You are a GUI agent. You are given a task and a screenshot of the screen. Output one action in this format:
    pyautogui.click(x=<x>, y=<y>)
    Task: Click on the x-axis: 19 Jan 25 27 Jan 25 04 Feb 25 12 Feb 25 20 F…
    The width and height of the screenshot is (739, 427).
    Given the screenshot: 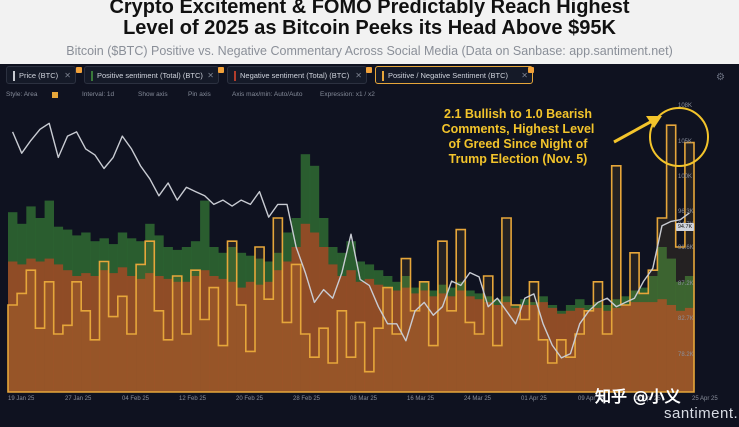 What is the action you would take?
    pyautogui.click(x=363, y=399)
    